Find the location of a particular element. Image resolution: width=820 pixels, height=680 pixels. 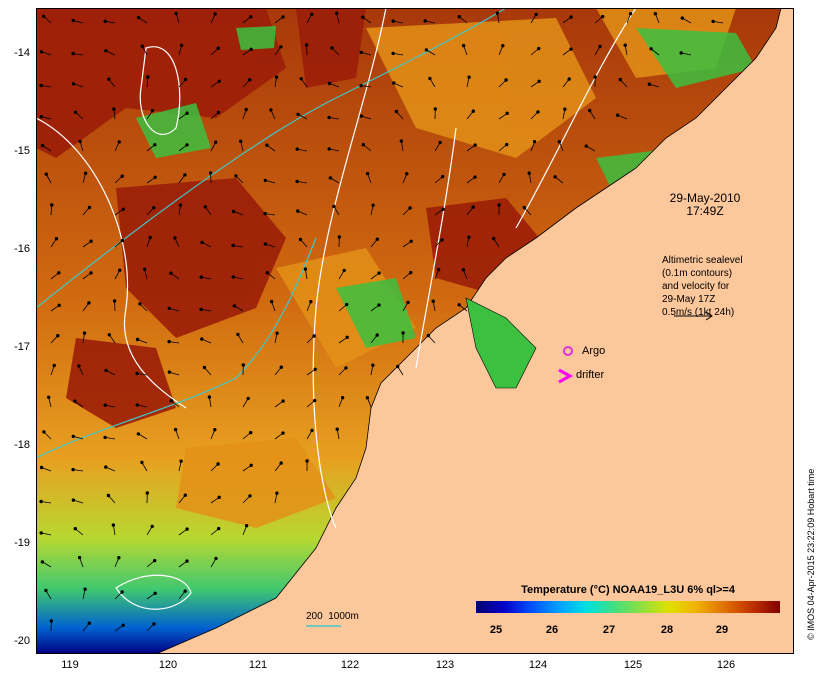

altimetry-line-1: Altimetric sealevel is located at coordinates (702, 260).